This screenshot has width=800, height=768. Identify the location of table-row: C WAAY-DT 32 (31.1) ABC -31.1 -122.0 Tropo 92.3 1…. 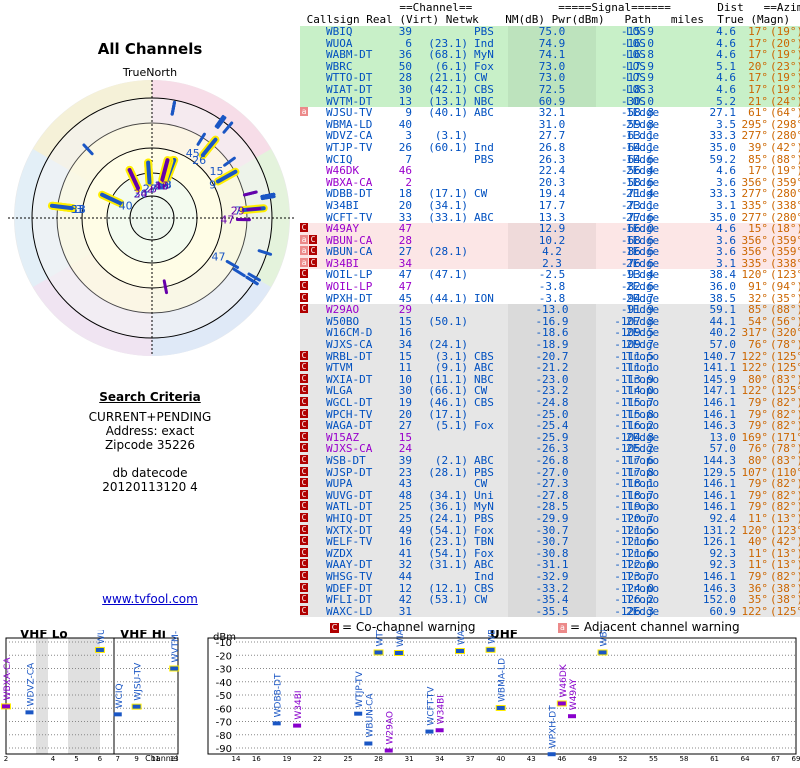
(550, 565).